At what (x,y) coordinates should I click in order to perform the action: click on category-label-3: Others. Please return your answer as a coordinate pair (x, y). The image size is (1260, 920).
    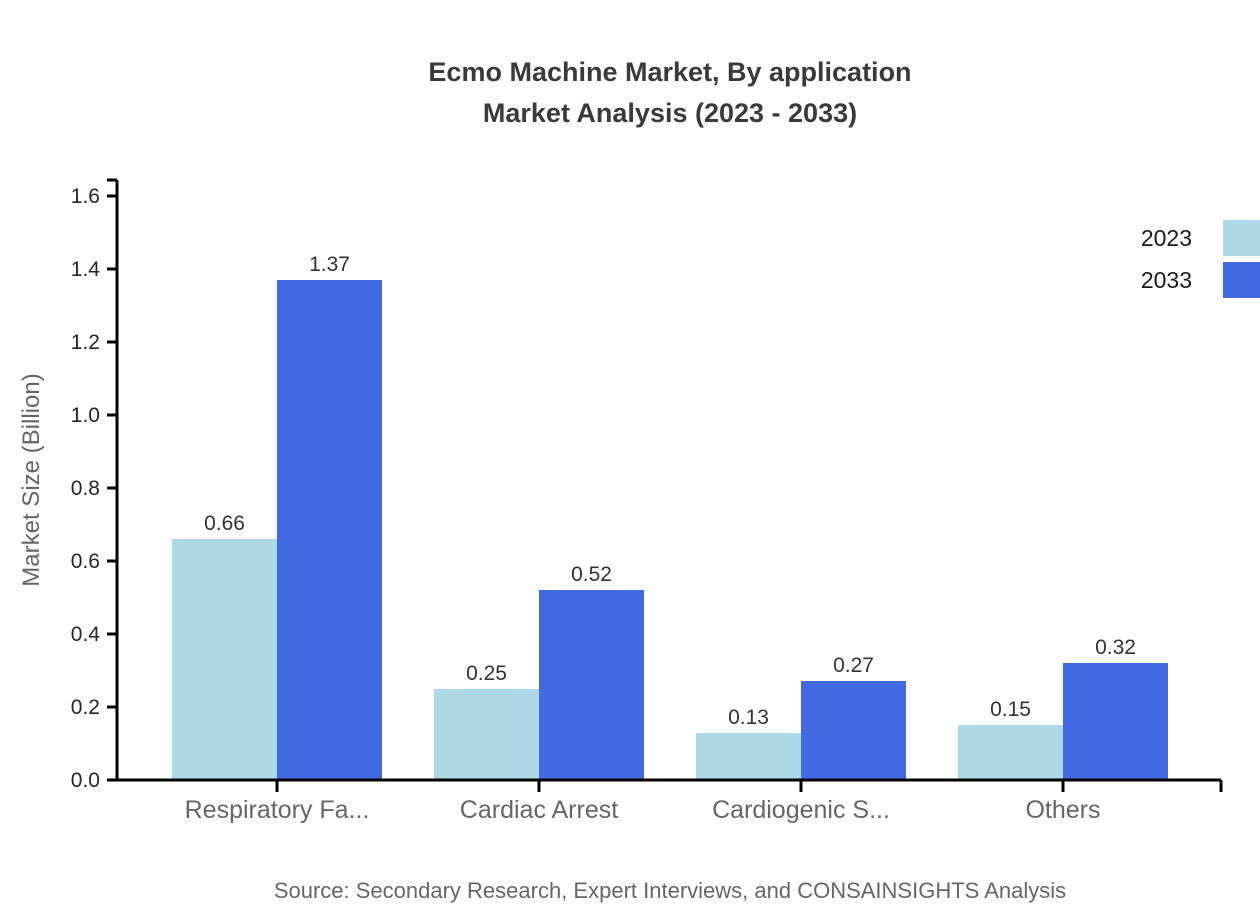
    Looking at the image, I should click on (1062, 810).